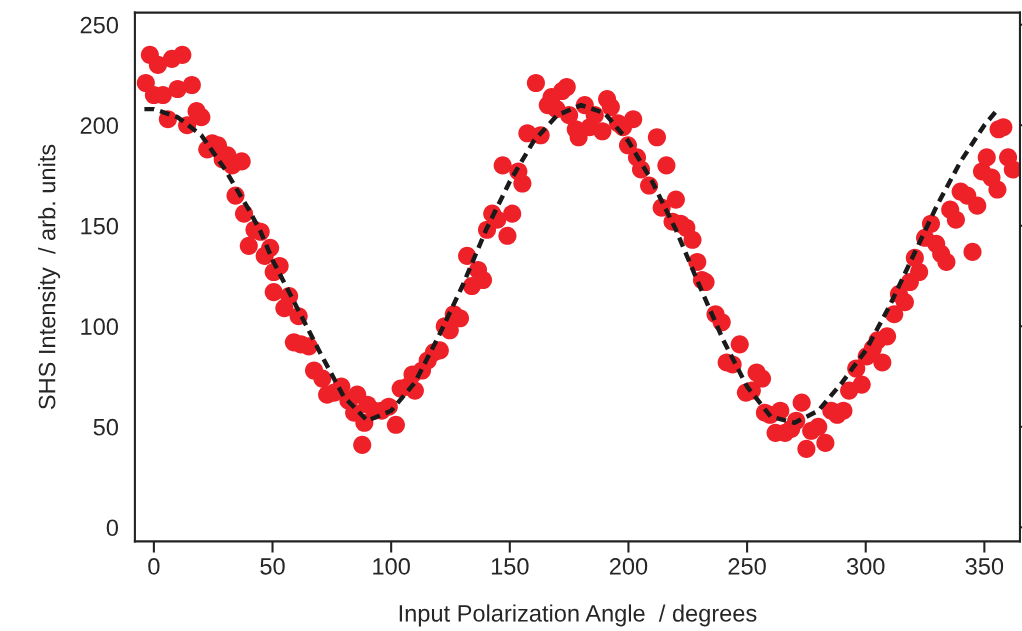 The image size is (1022, 631). I want to click on y-axis-title: SHS Intensity / arb. units, so click(49, 277).